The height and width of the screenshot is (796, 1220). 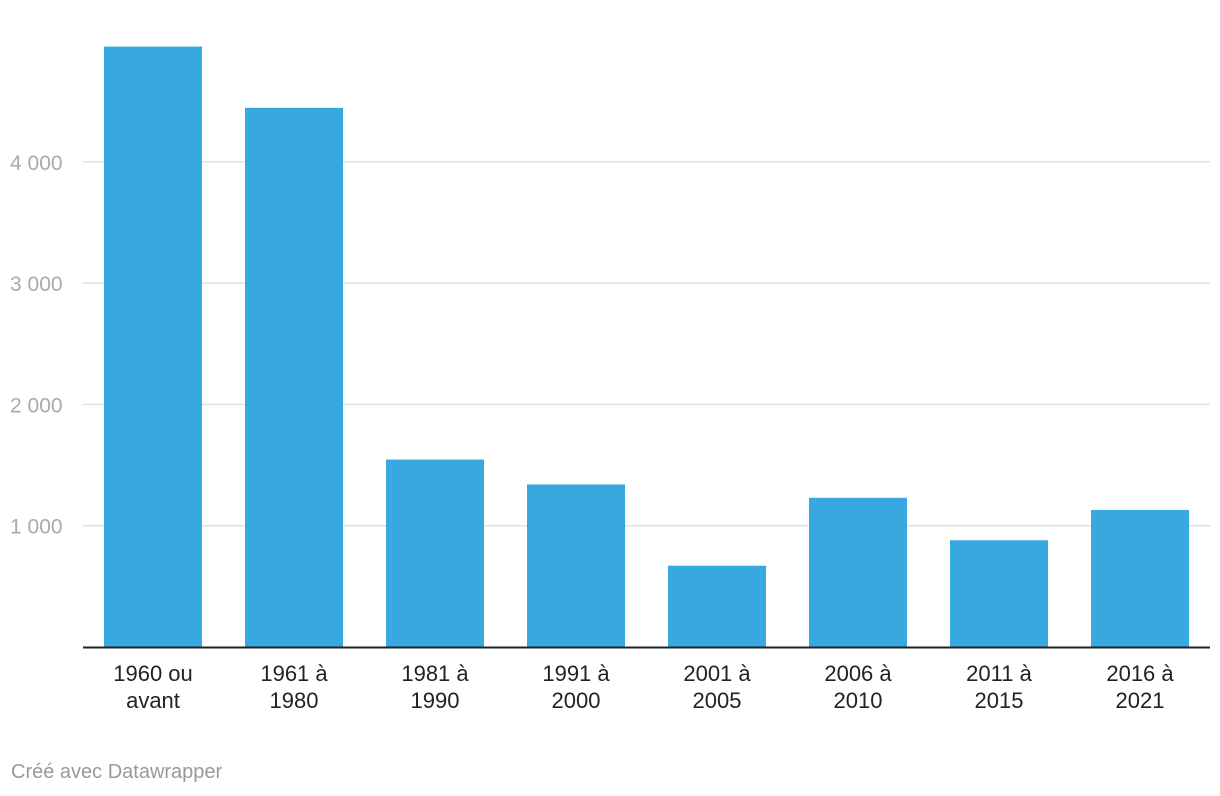 I want to click on x-category-label: 1961 à 1980, so click(x=294, y=687).